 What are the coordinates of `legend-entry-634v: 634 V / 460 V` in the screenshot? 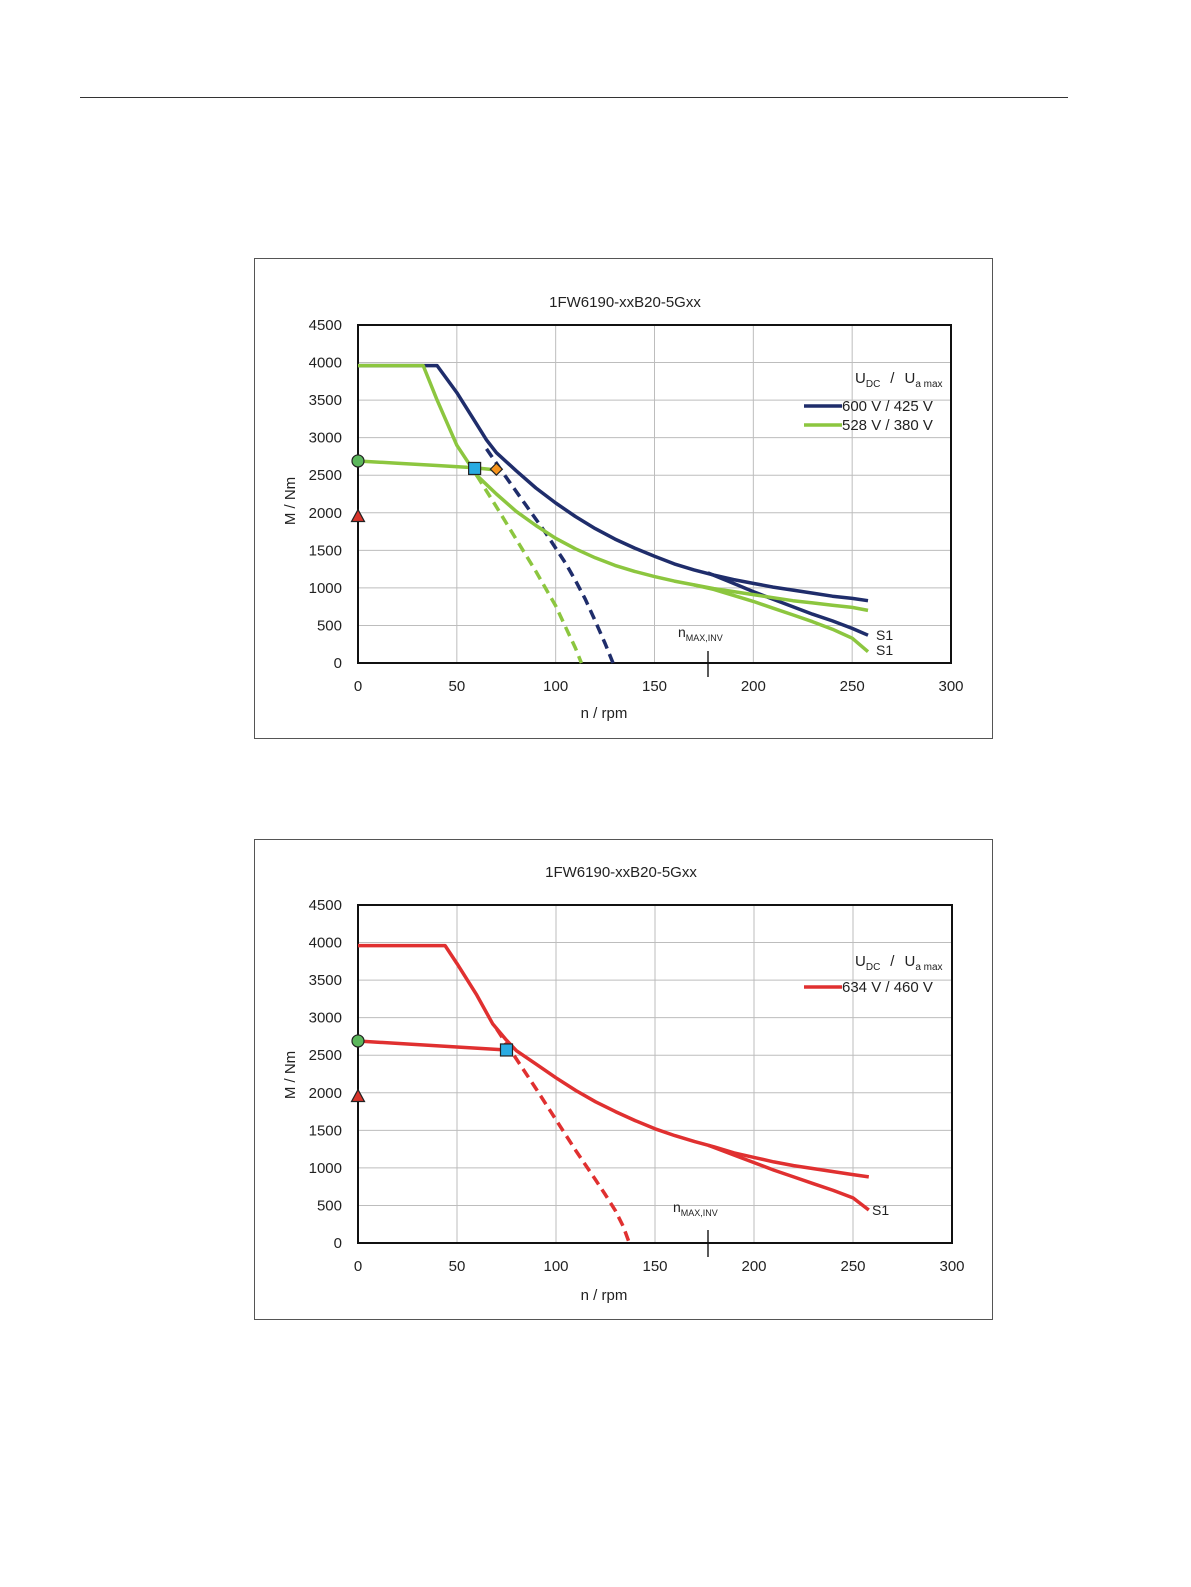 It's located at (887, 987).